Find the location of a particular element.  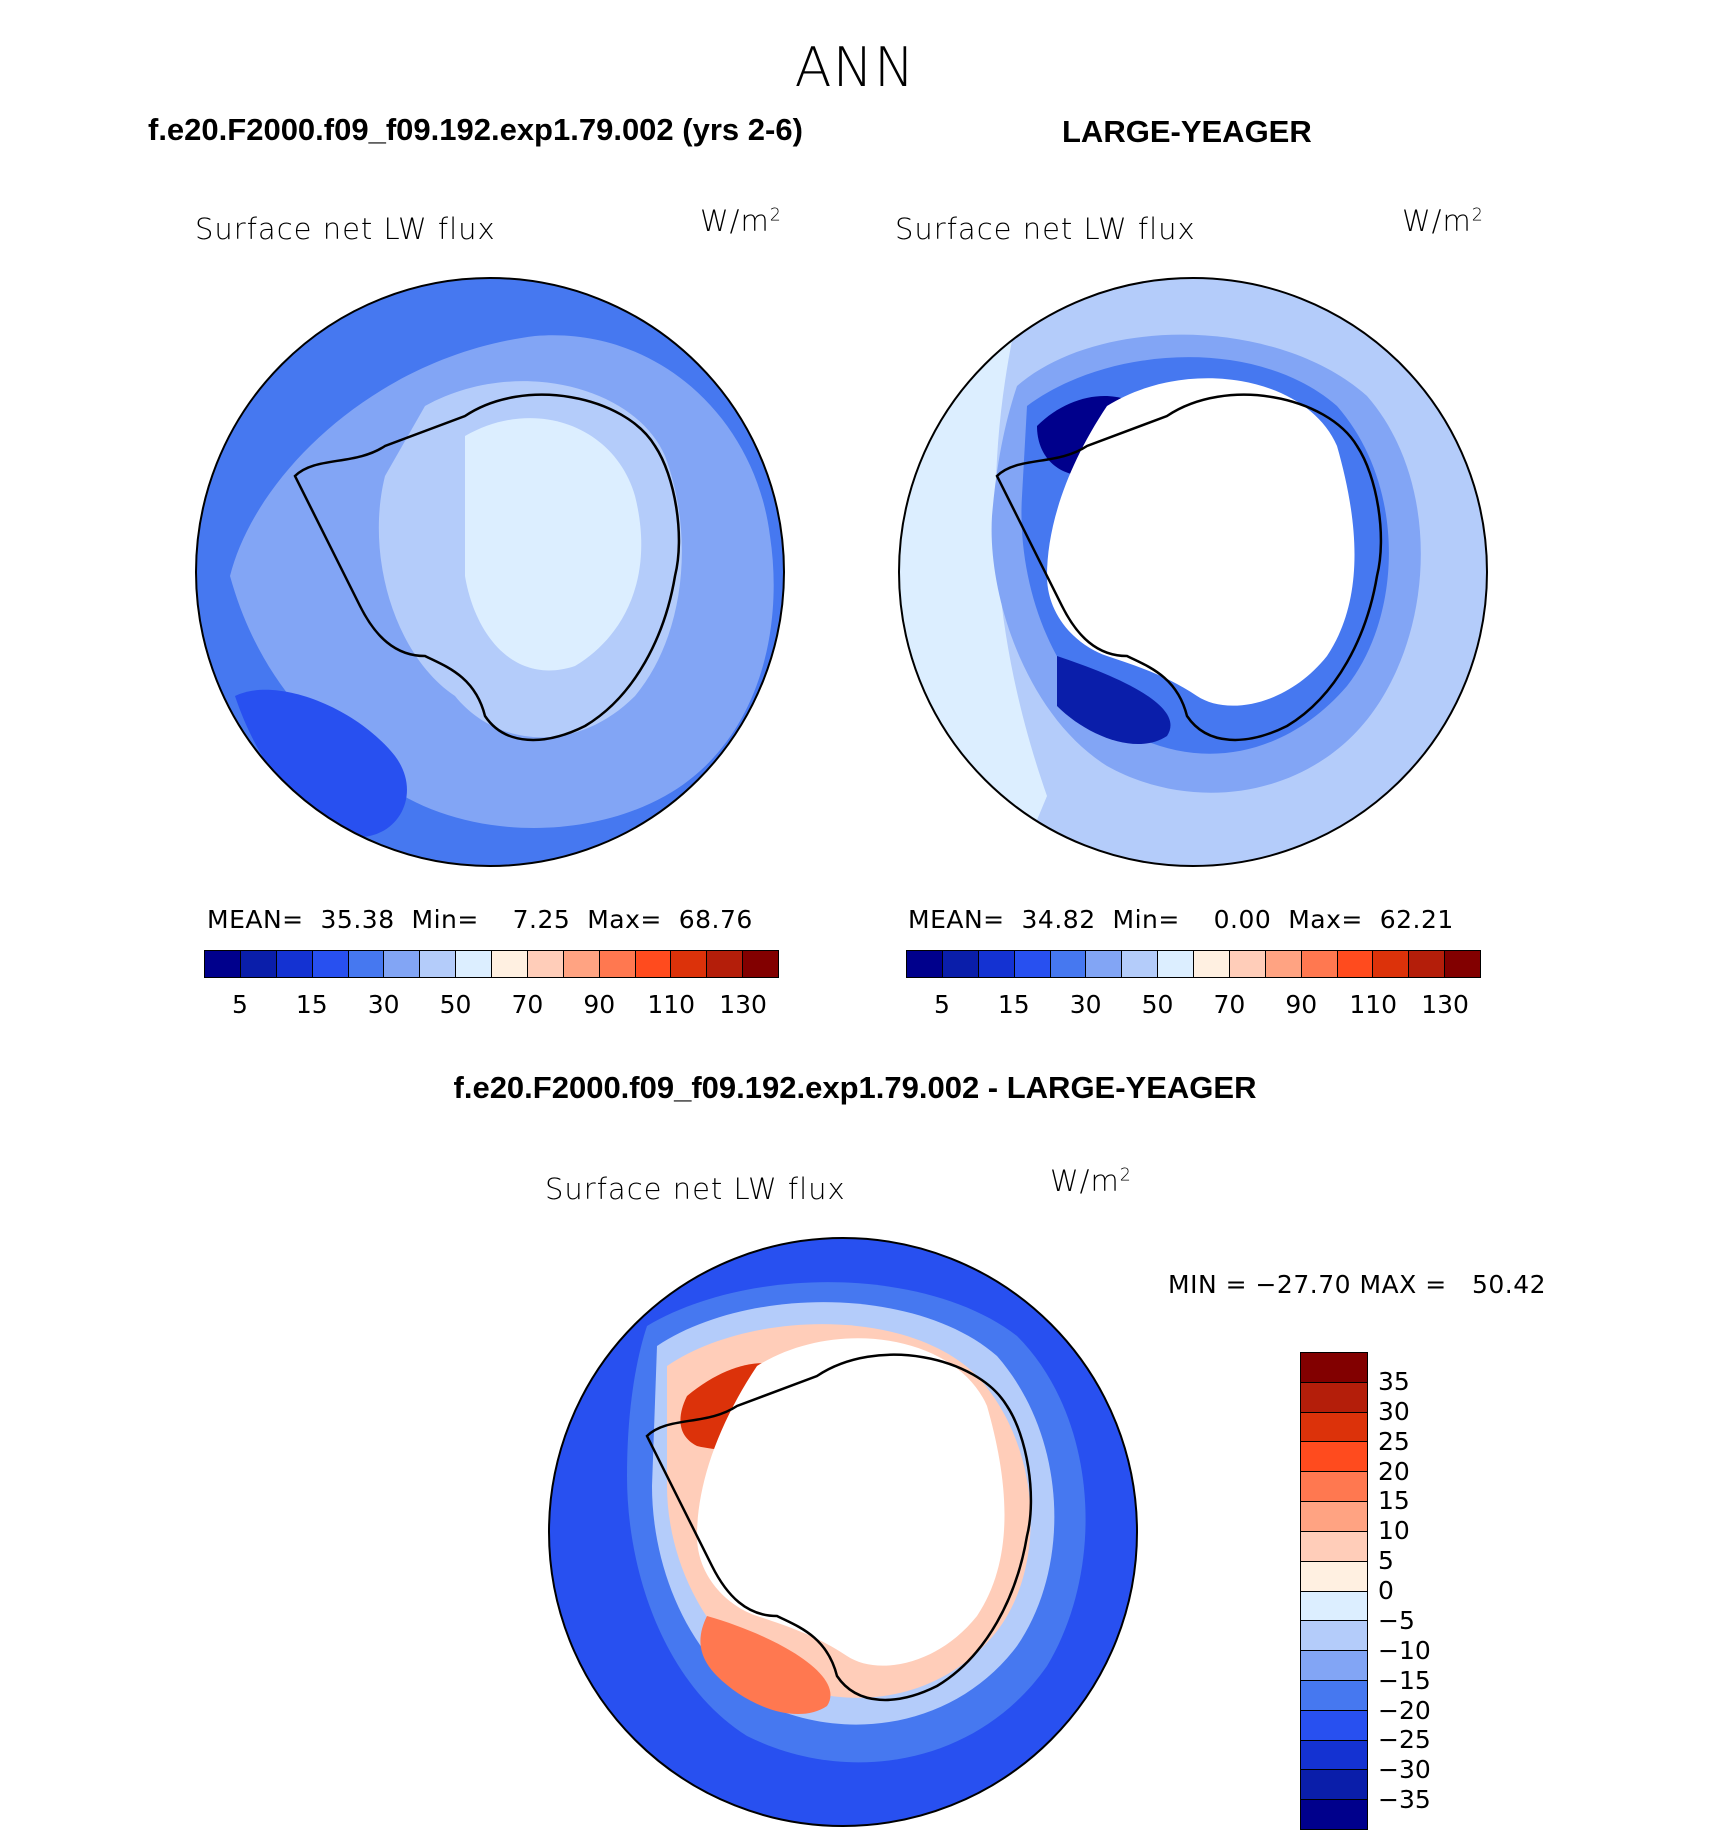

panel1-antarctica-coast is located at coordinates (487, 567).